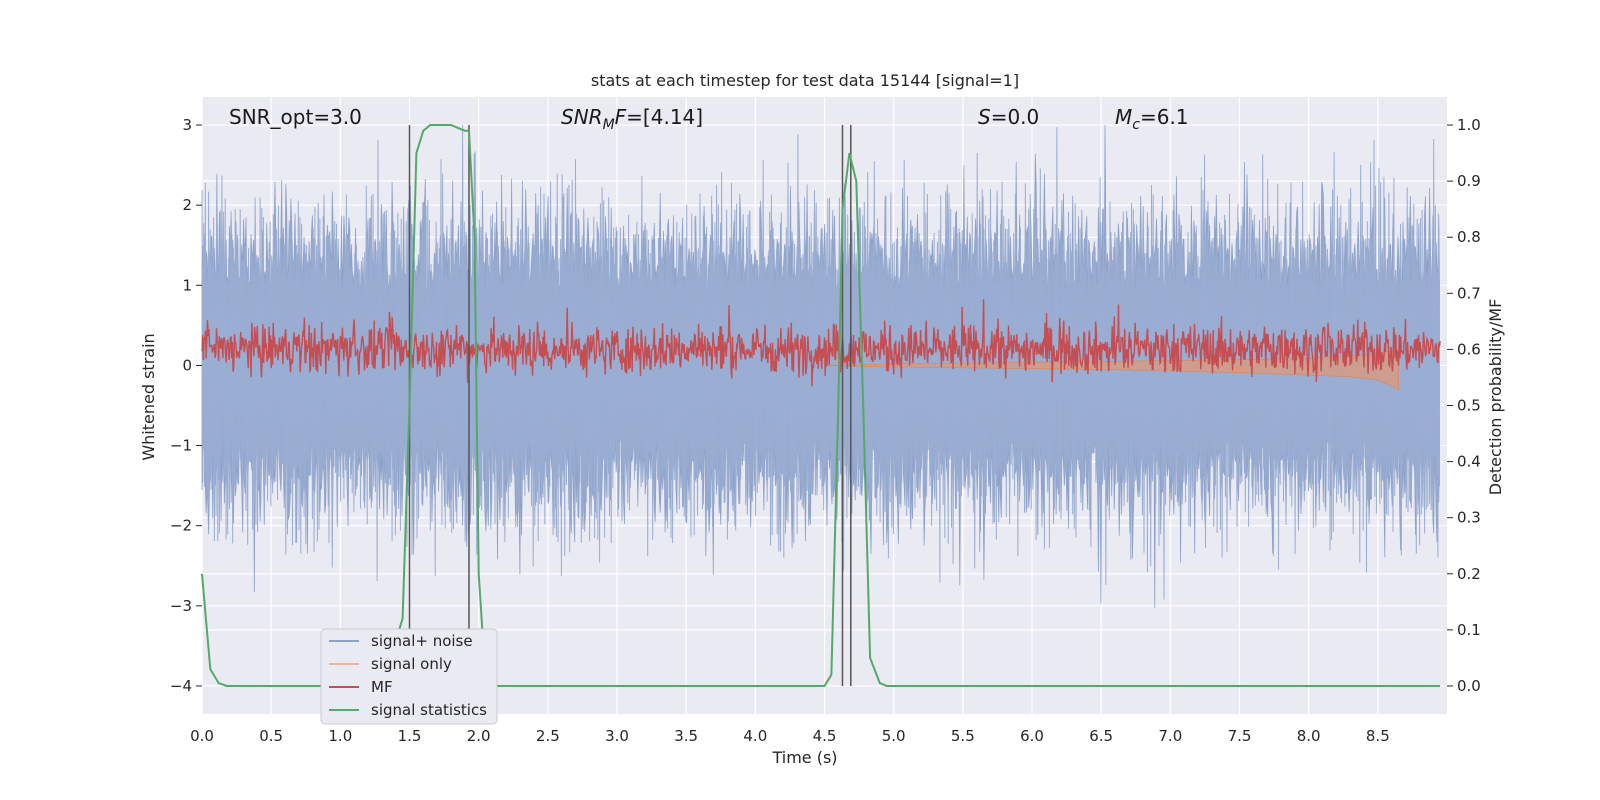  What do you see at coordinates (1240, 736) in the screenshot?
I see `x-tick-label: 7.5` at bounding box center [1240, 736].